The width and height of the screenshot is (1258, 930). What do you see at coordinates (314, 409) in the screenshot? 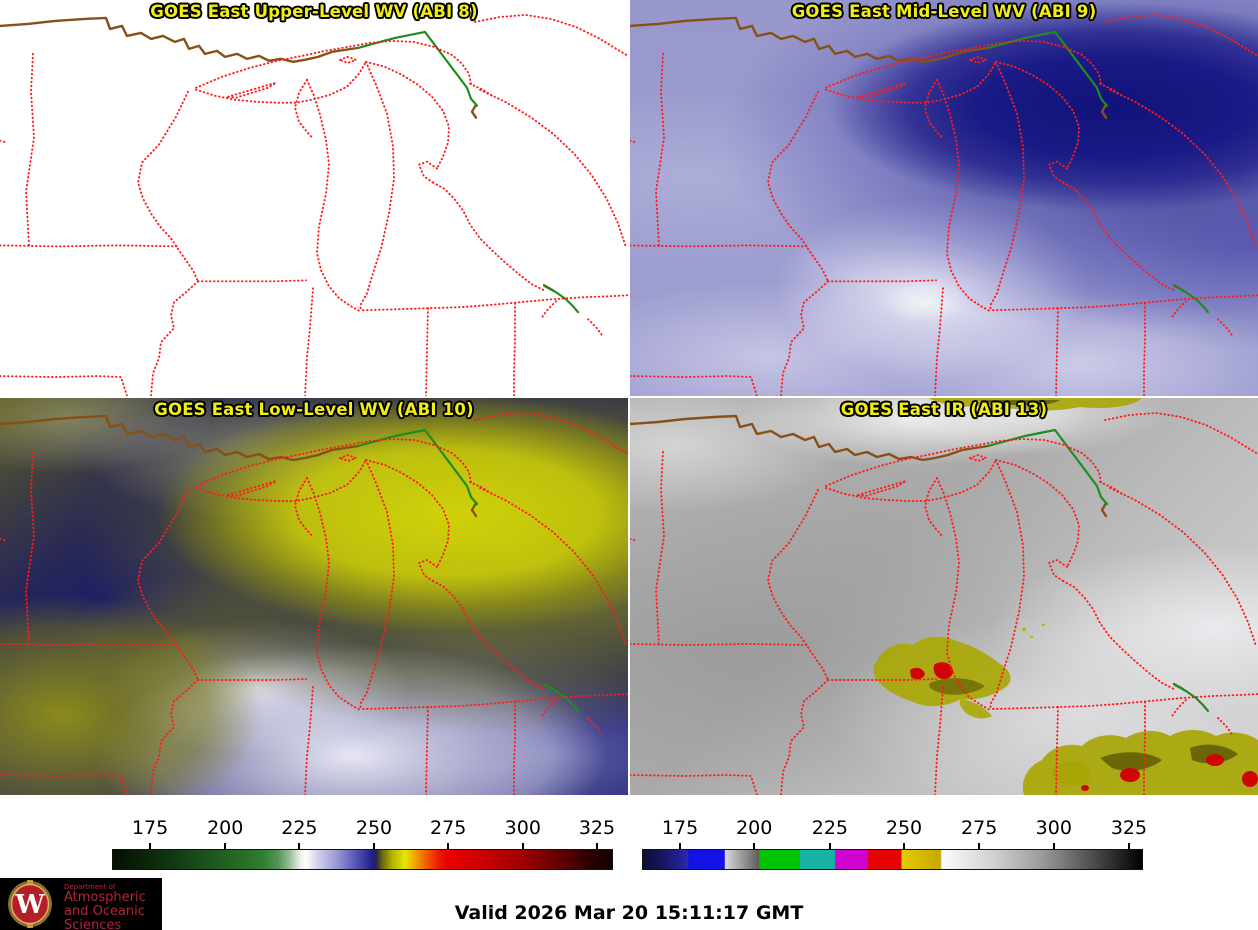
I see `panel-title-abi10: GOES East Low-Level WV (ABI 10)` at bounding box center [314, 409].